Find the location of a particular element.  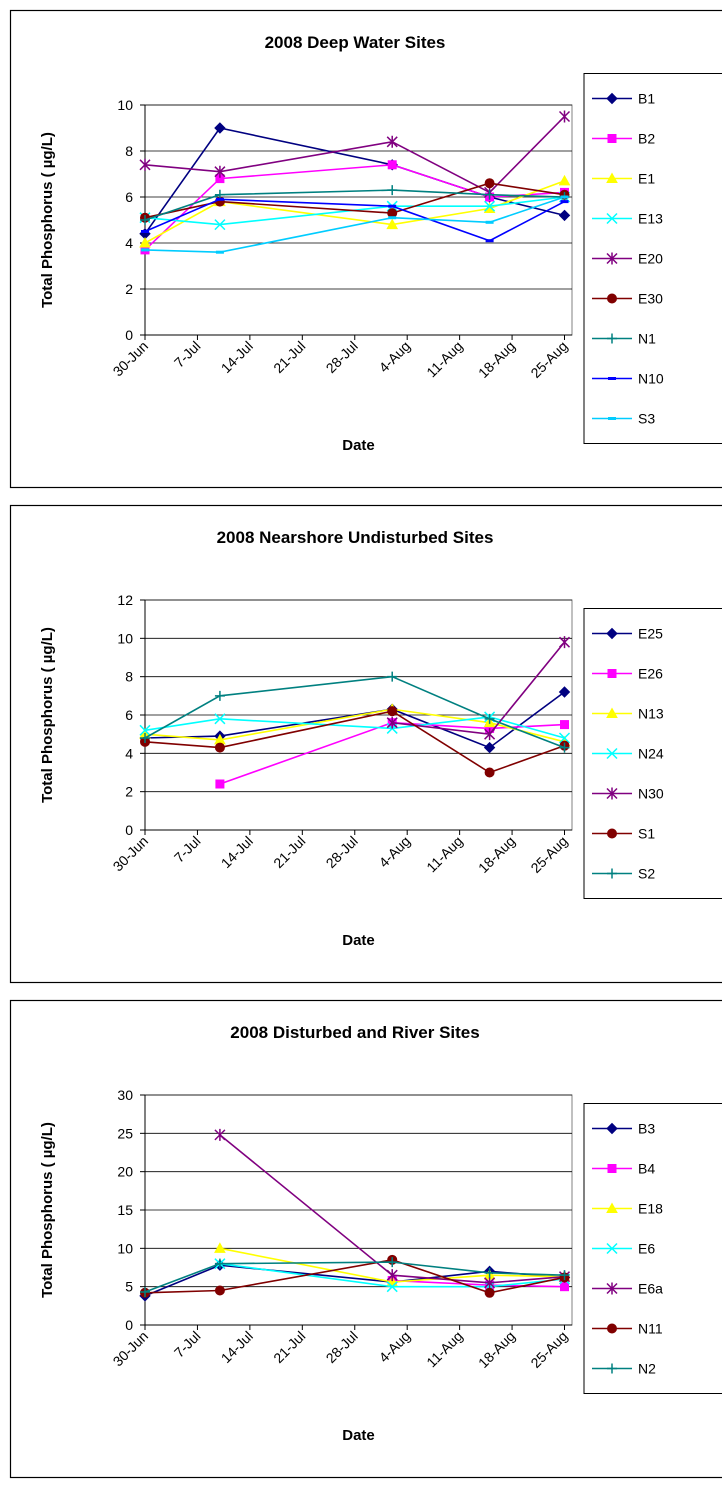

legend-label: B1 is located at coordinates (646, 99).